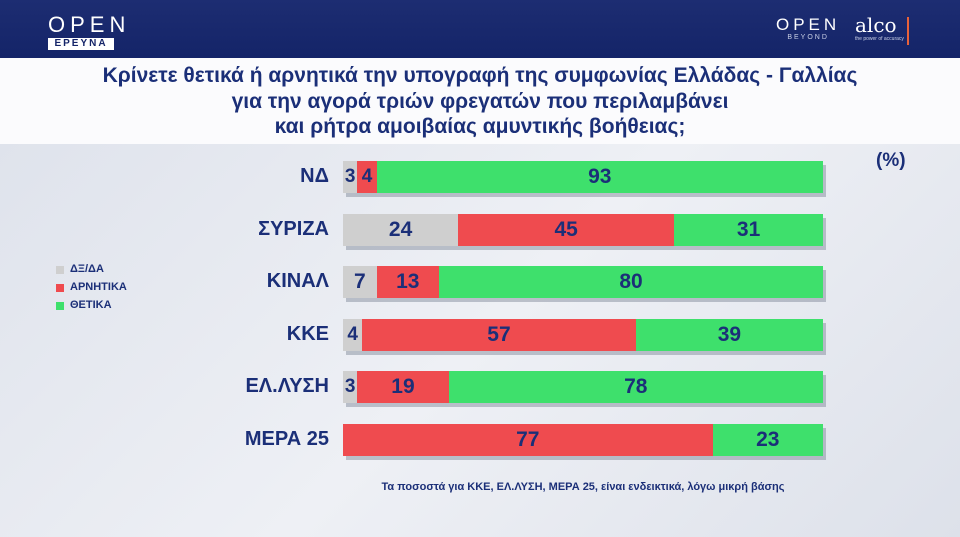 Image resolution: width=960 pixels, height=537 pixels. I want to click on open-logo-sub: ΕΡΕΥΝΑ, so click(81, 44).